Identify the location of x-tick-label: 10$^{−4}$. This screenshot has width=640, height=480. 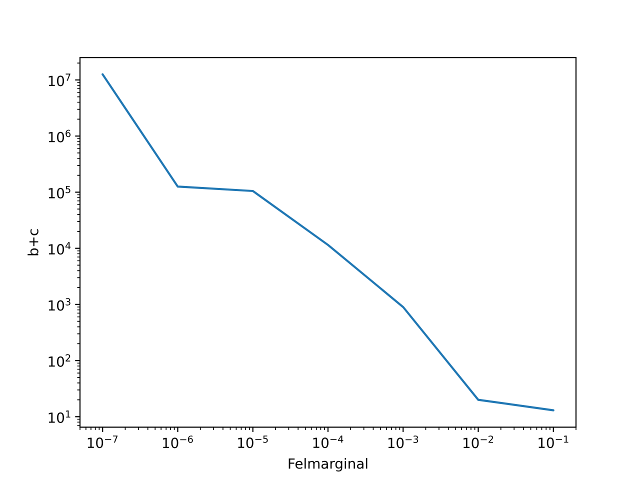
(328, 442).